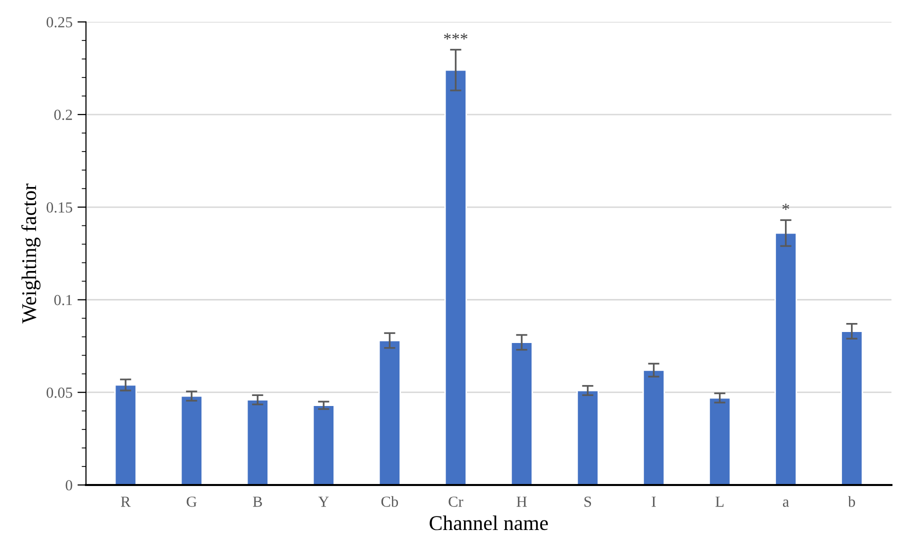 The width and height of the screenshot is (905, 548). Describe the element at coordinates (489, 523) in the screenshot. I see `x-axis-title: Channel name` at that location.